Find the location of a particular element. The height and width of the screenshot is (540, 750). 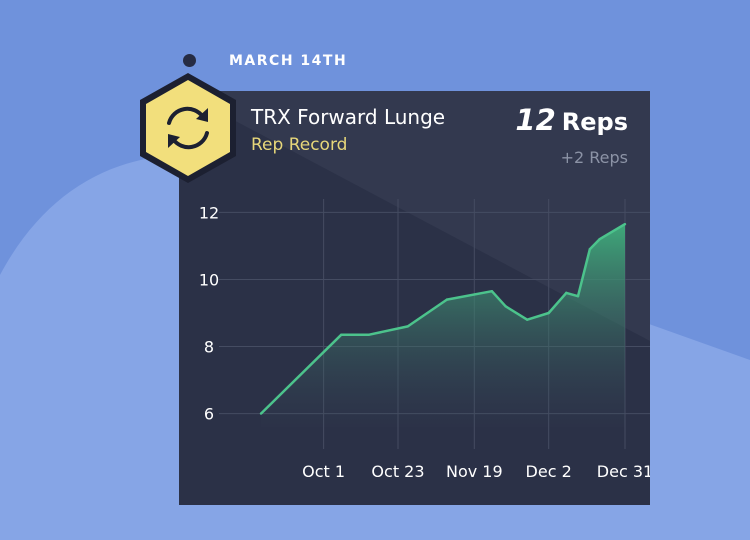

reps-value: 12 Reps is located at coordinates (571, 120).